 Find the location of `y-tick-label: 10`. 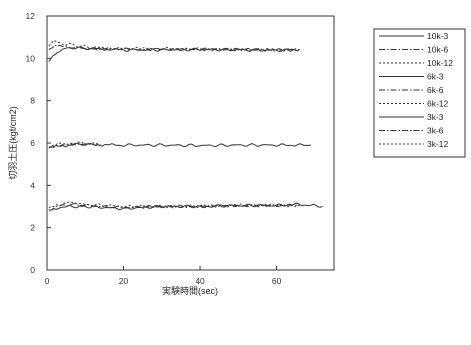

y-tick-label: 10 is located at coordinates (31, 58).